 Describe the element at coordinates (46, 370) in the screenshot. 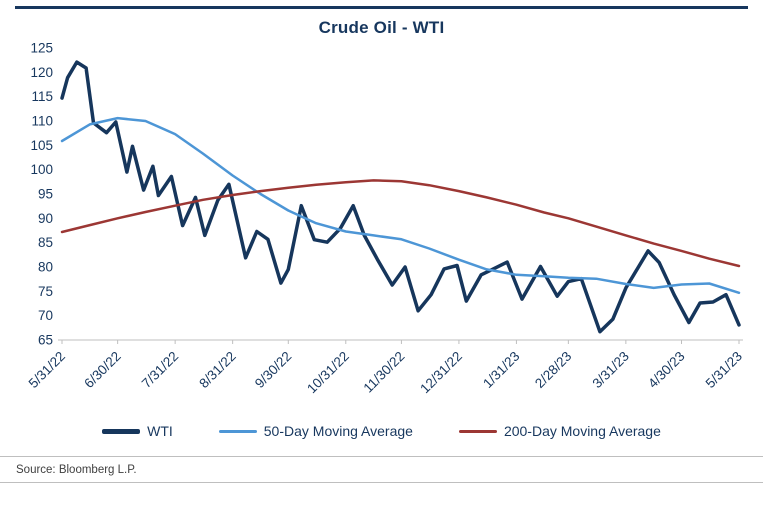

I see `x-tick-label: 5/31/22` at that location.